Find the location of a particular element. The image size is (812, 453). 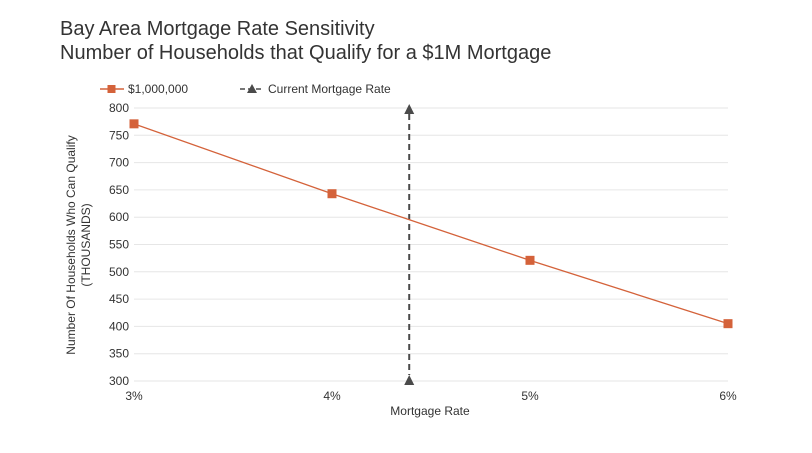

y-tick-label: 350 is located at coordinates (119, 354).